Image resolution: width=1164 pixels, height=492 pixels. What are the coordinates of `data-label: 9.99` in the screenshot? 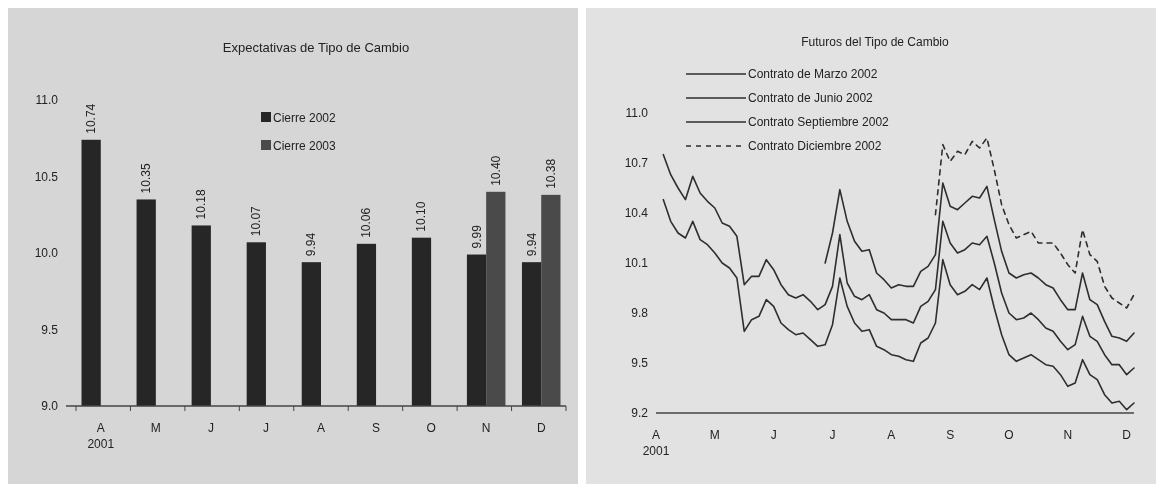 It's located at (476, 236).